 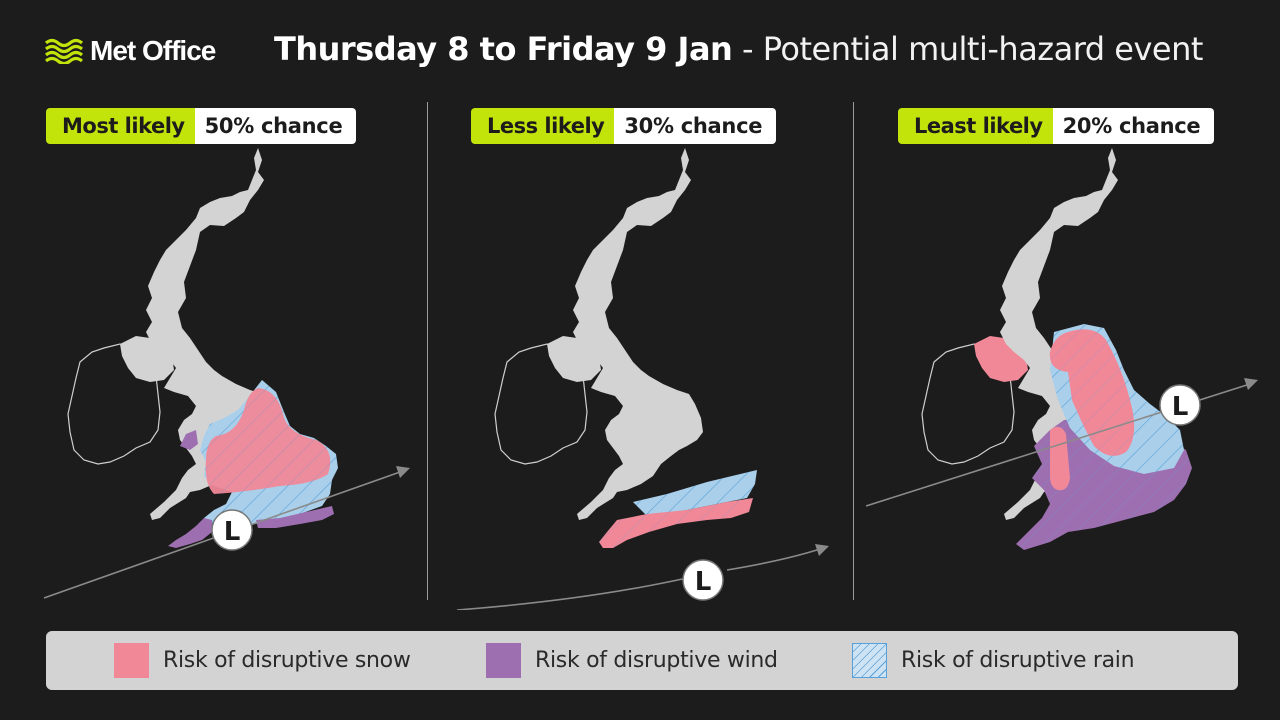 I want to click on legend-label: Risk of disruptive snow, so click(x=287, y=660).